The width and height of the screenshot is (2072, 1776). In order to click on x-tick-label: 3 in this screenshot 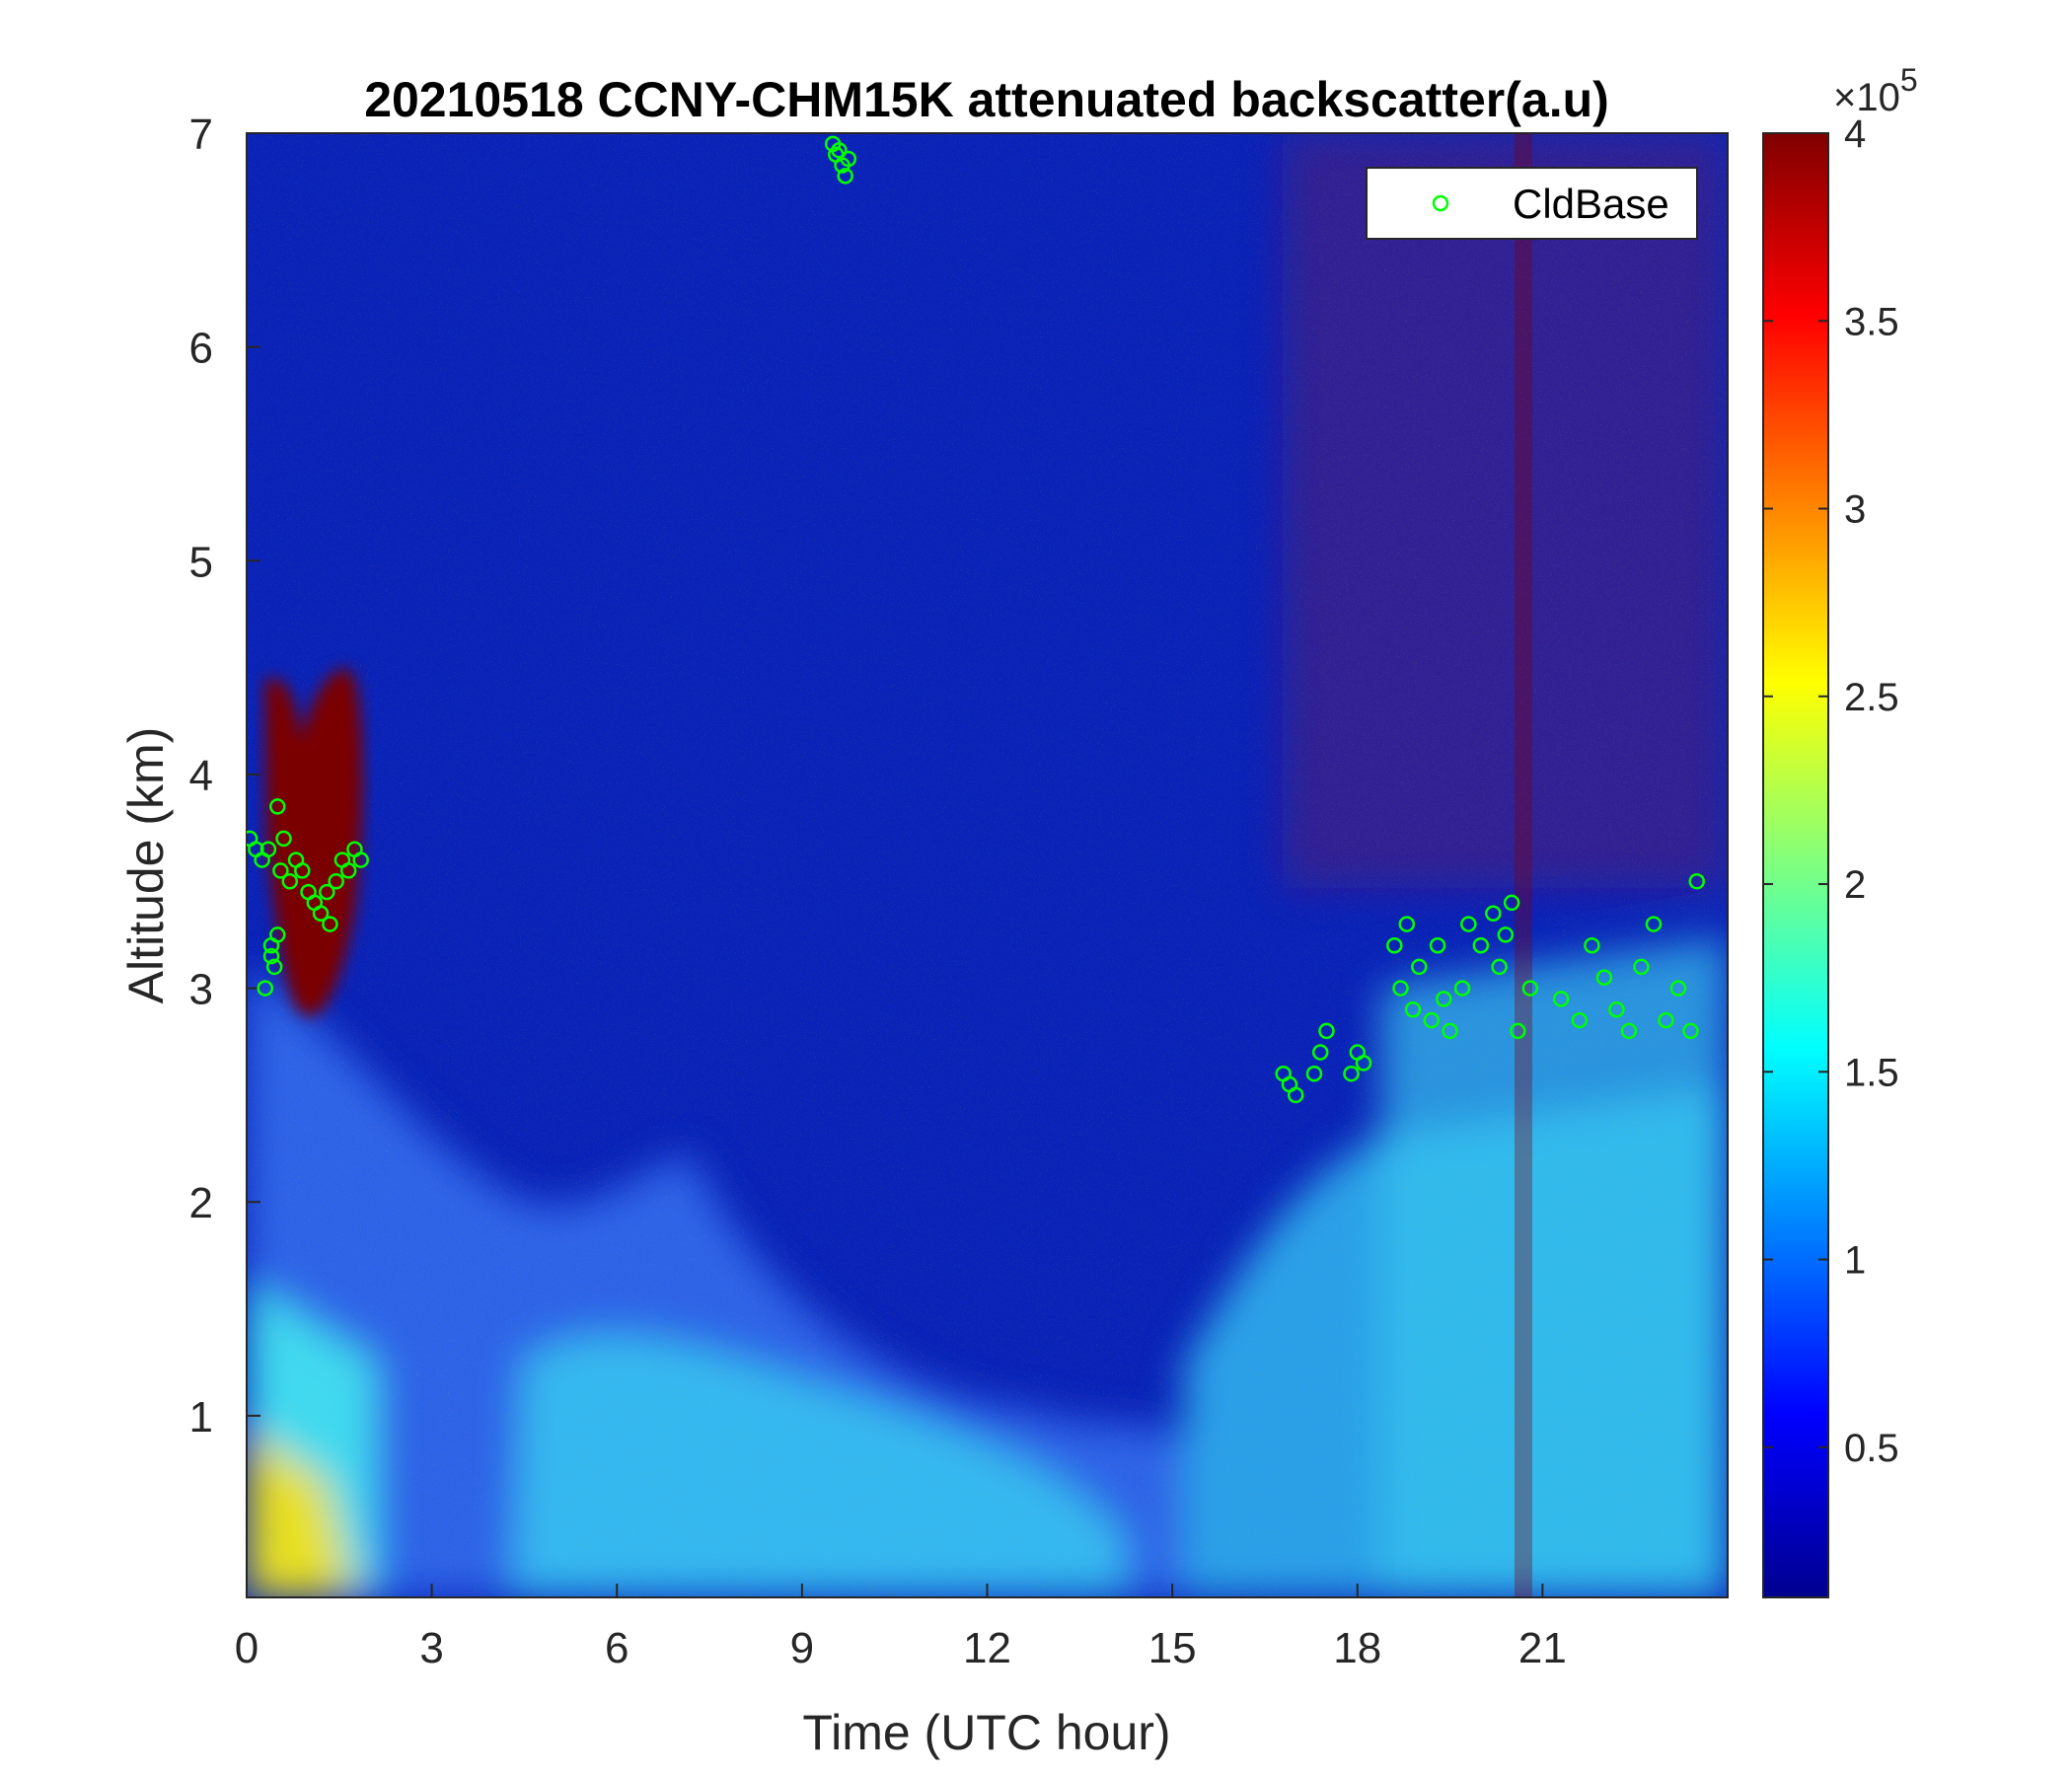, I will do `click(431, 1648)`.